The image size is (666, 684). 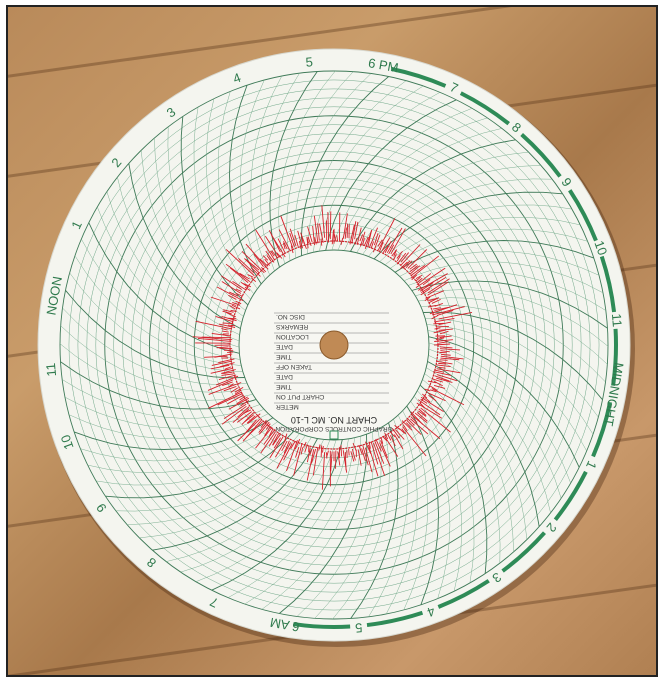 I want to click on field-label: DATE, so click(x=284, y=346).